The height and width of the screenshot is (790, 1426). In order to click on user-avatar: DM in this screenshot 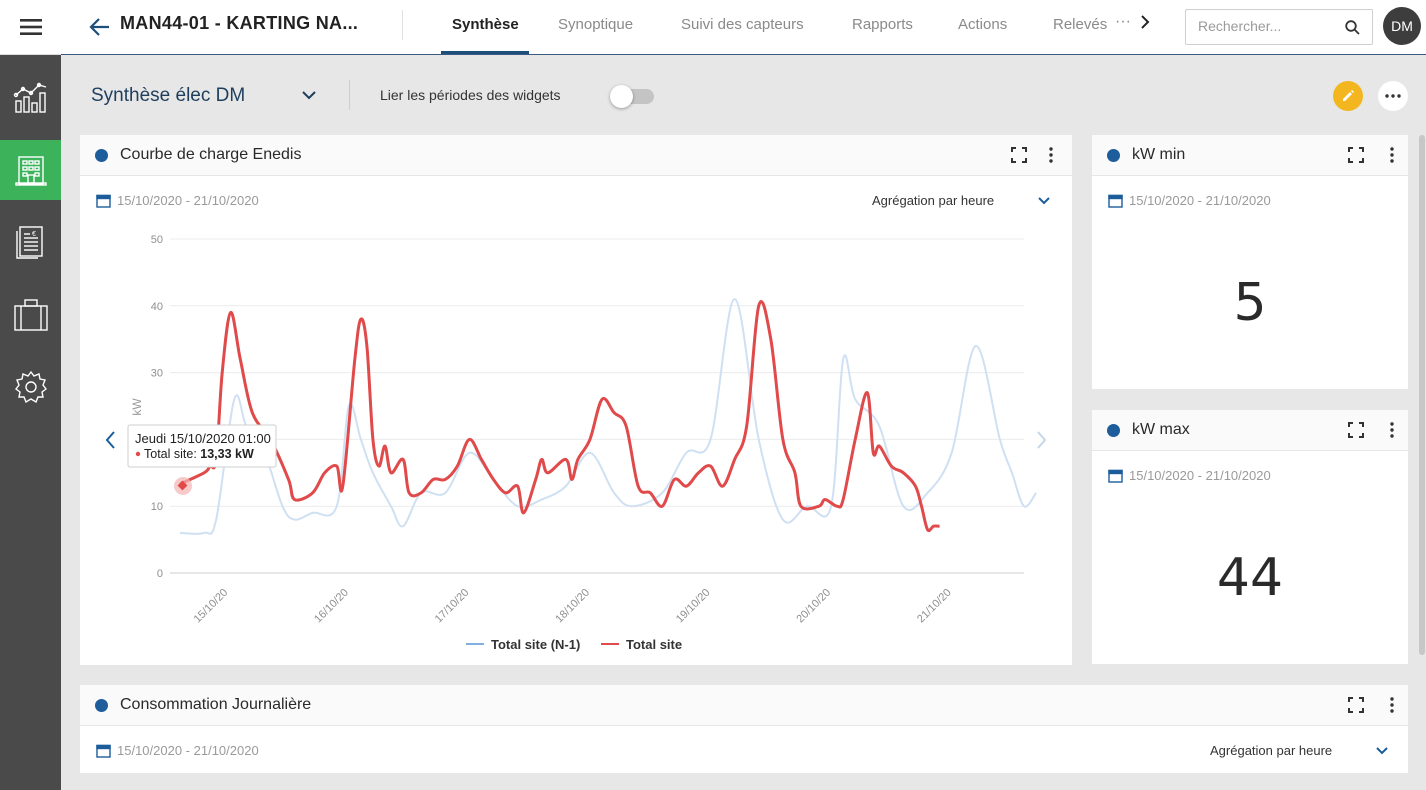, I will do `click(1402, 26)`.